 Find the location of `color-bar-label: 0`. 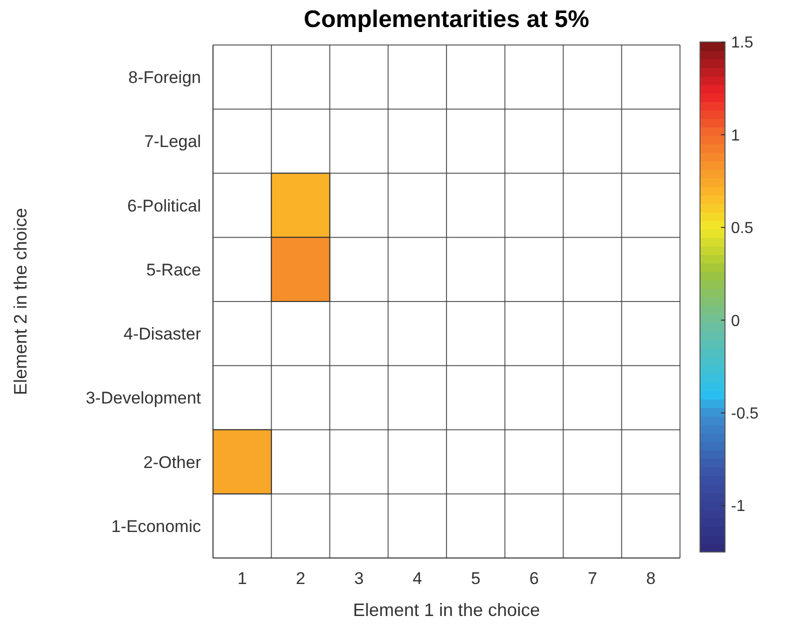

color-bar-label: 0 is located at coordinates (735, 321).